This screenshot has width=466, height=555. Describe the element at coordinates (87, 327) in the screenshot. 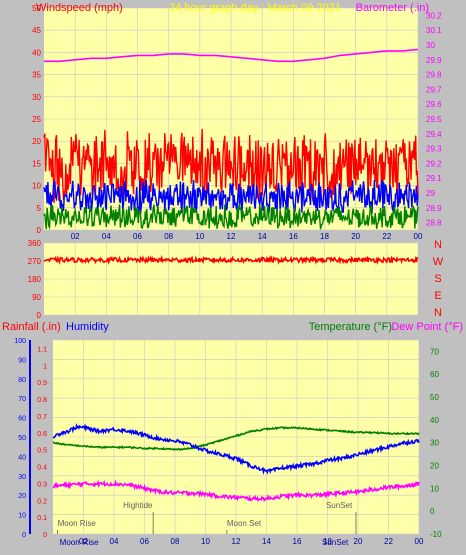

I see `humidity-axis-label: Humidity` at that location.